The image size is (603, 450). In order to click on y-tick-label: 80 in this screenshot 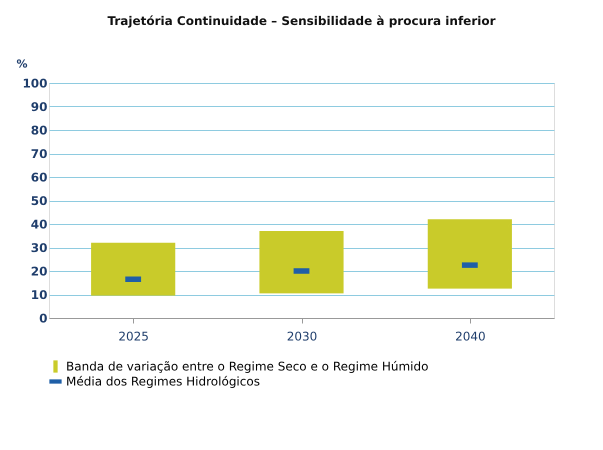, I will do `click(39, 131)`.